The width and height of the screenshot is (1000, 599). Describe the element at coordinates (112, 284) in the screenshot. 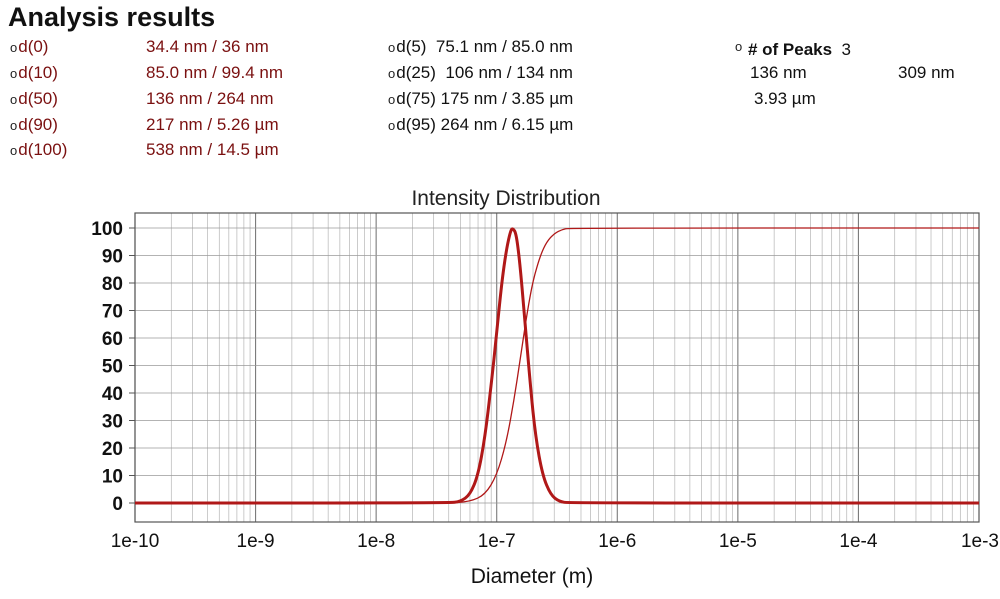

I see `y-tick-label: 80` at that location.